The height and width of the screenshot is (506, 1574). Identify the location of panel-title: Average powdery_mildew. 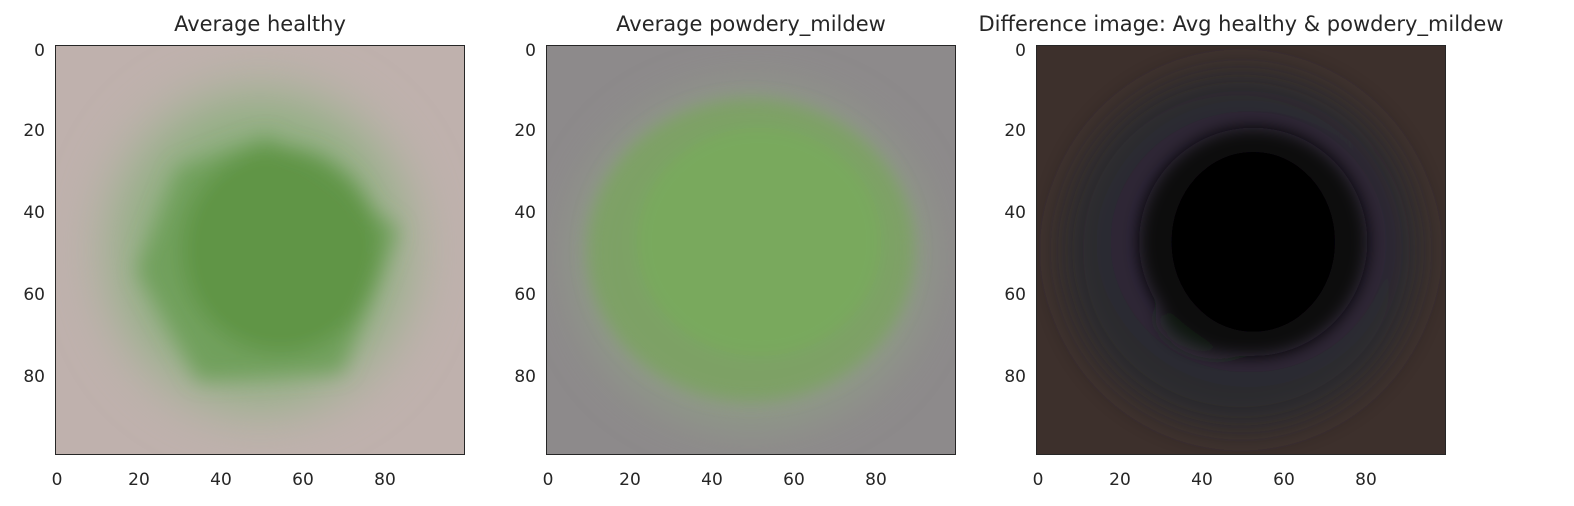
(751, 24).